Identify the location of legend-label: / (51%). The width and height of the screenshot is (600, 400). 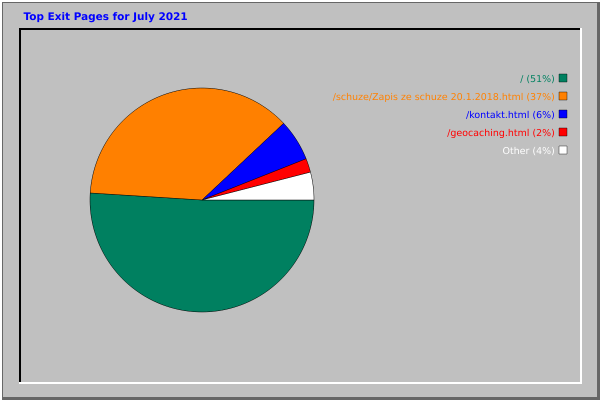
(537, 79).